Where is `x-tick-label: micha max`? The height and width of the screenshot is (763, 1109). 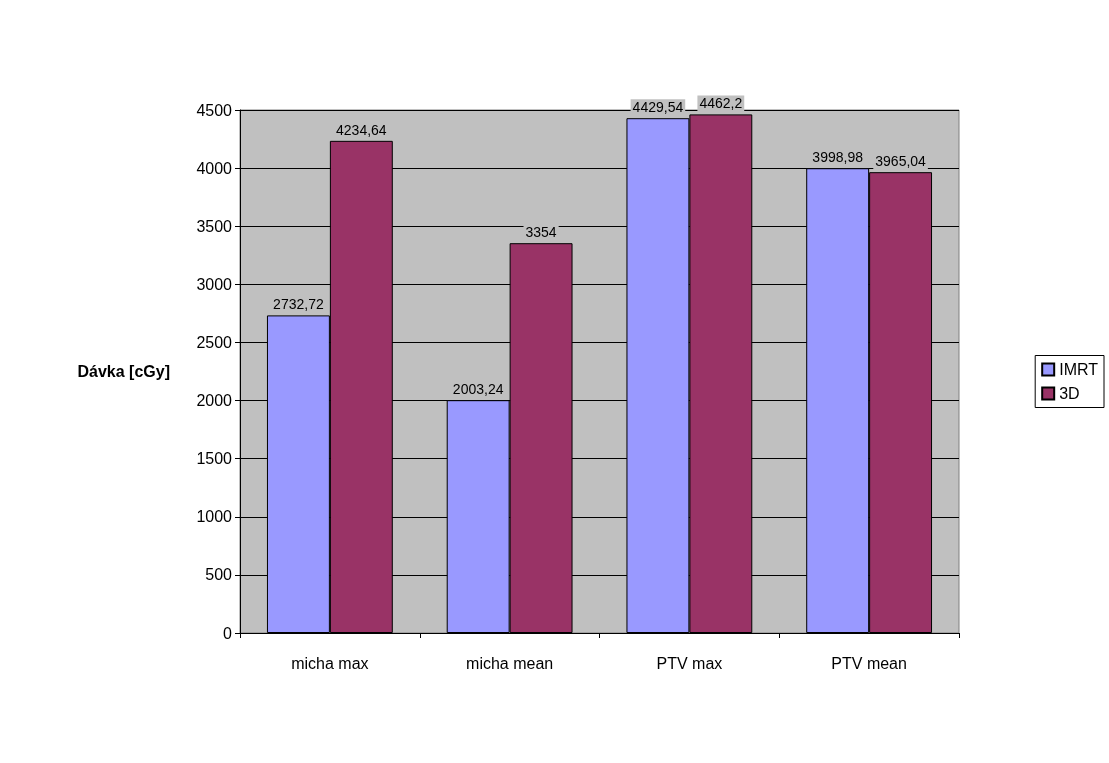
x-tick-label: micha max is located at coordinates (330, 663).